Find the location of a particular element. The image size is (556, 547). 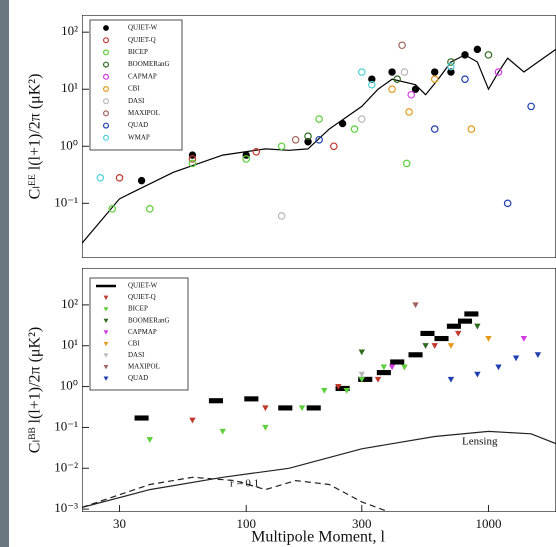

x-tick-label: 30 is located at coordinates (119, 523).